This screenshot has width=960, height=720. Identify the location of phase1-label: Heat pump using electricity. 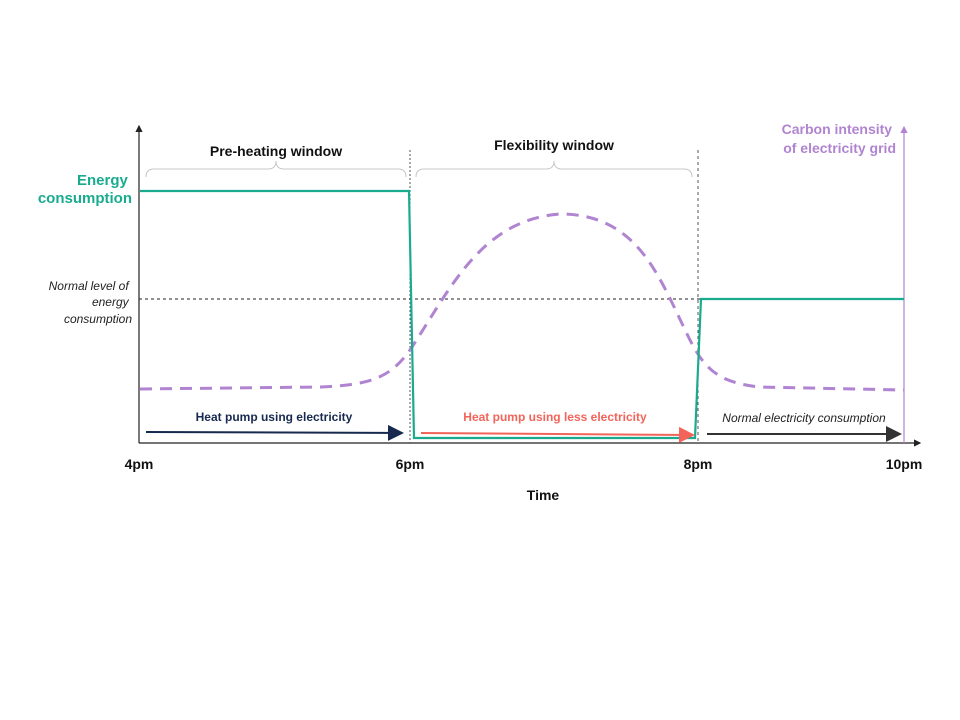
(274, 417).